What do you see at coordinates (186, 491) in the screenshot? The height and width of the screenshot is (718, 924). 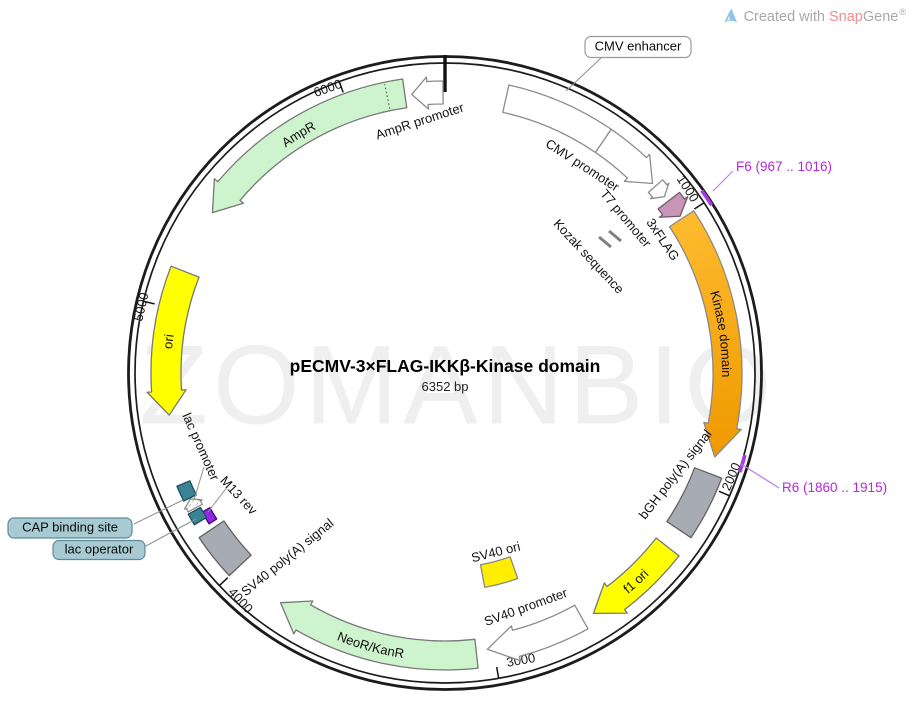 I see `cap-binding-site` at bounding box center [186, 491].